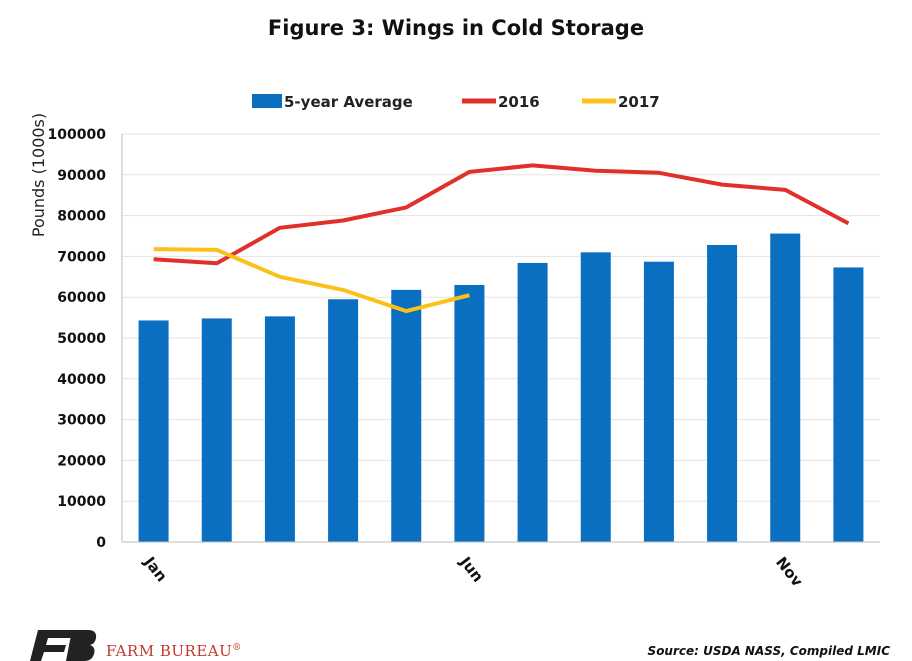 The width and height of the screenshot is (912, 661). What do you see at coordinates (789, 571) in the screenshot?
I see `x-tick-label: Nov` at bounding box center [789, 571].